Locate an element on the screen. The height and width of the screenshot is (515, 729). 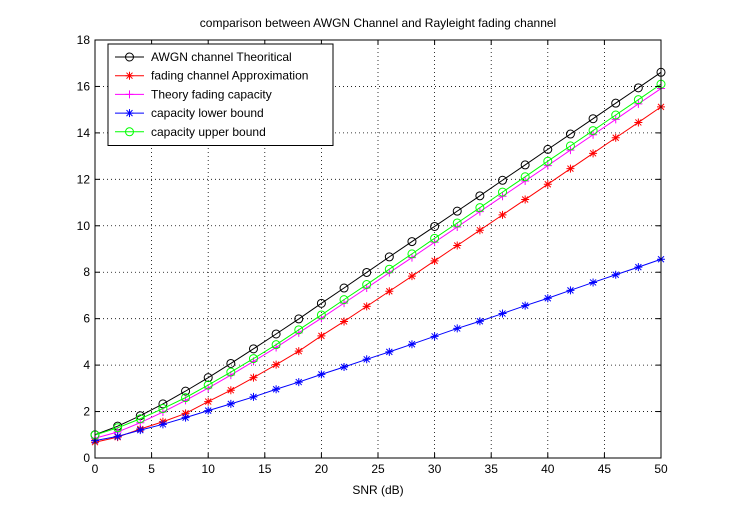
x-tick-label: 15 is located at coordinates (265, 469).